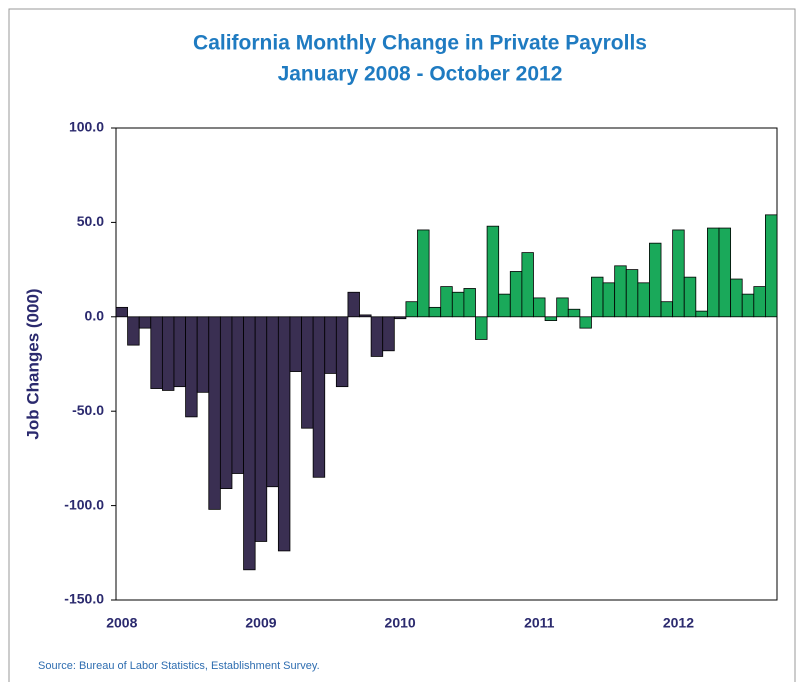  Describe the element at coordinates (420, 74) in the screenshot. I see `chart-subtitle: January 2008 - October 2012` at that location.